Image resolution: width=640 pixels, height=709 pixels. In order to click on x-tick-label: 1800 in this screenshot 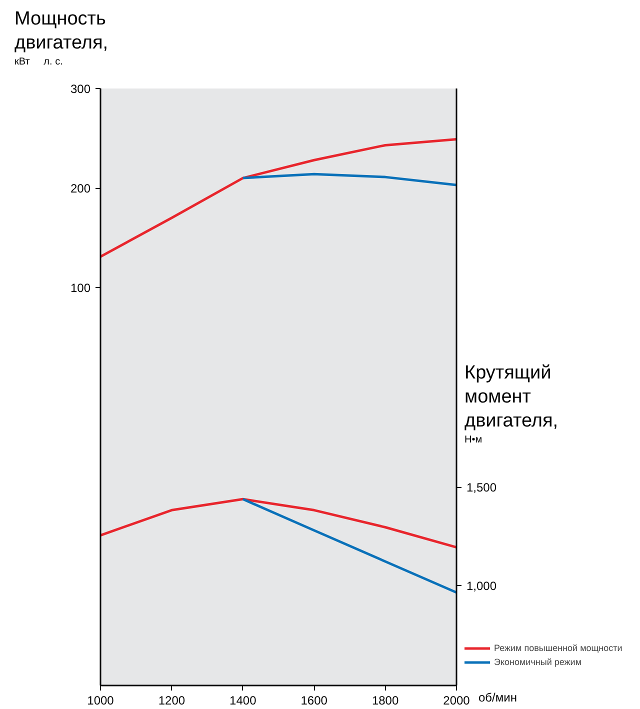, I will do `click(385, 701)`.